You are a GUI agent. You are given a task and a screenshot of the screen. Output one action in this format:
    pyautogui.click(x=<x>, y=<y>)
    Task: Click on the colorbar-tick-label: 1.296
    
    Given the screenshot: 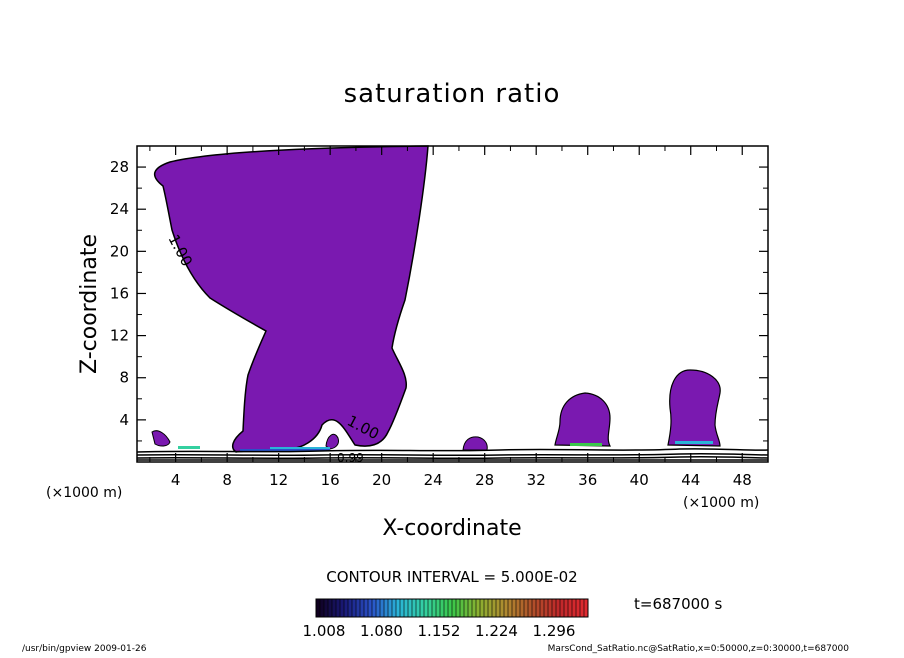 What is the action you would take?
    pyautogui.click(x=554, y=631)
    